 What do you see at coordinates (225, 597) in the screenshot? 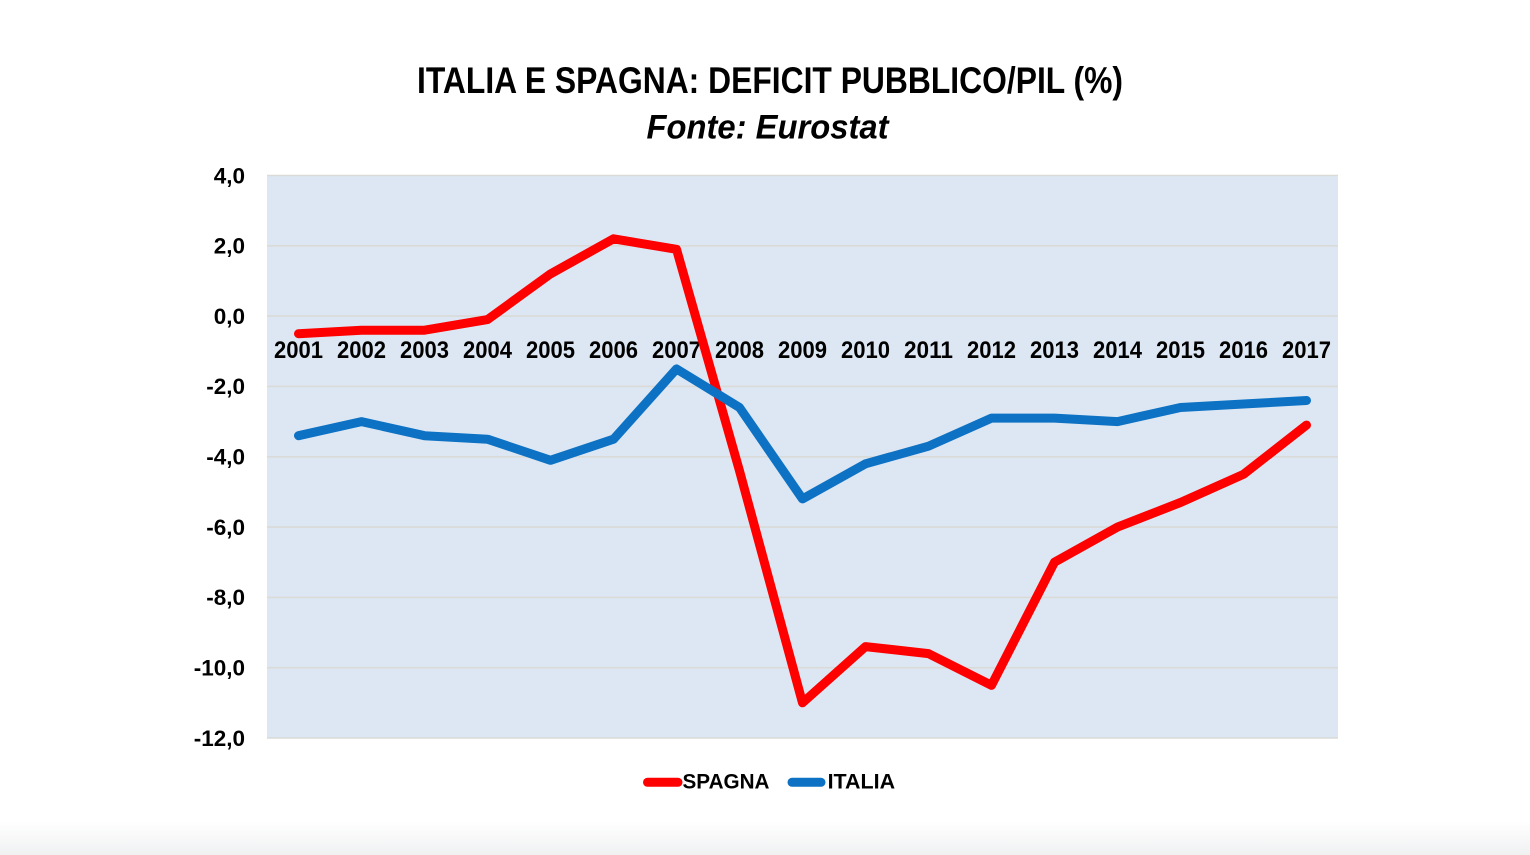
I see `svg-text: -8,0` at bounding box center [225, 597].